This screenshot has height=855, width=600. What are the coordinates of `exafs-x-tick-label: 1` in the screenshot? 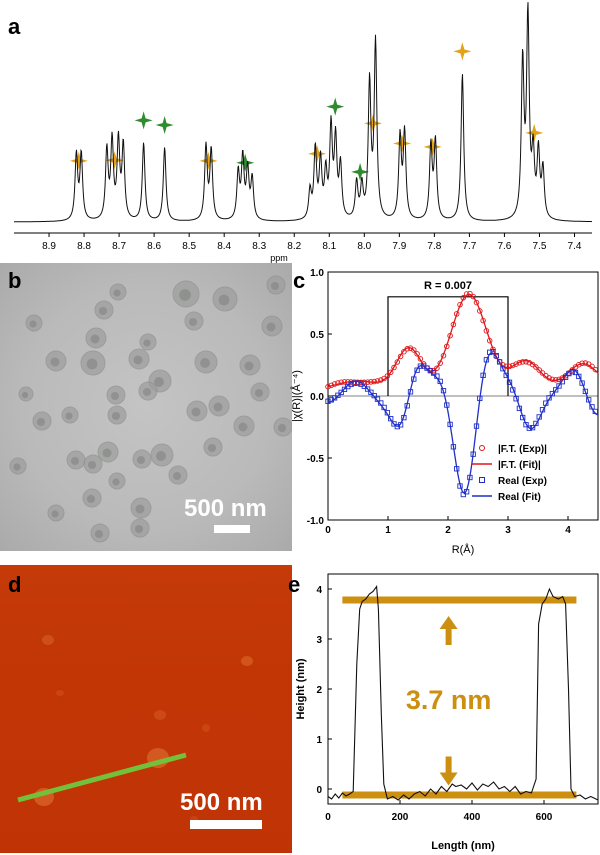 It's located at (388, 530).